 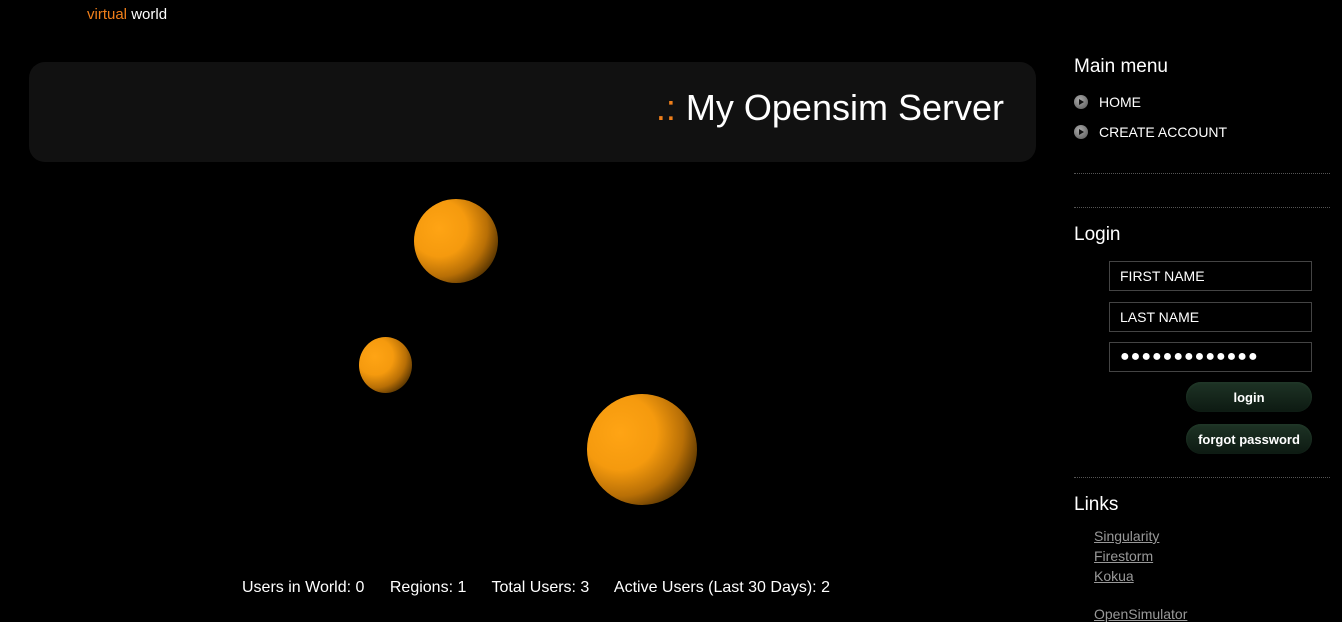 What do you see at coordinates (1097, 234) in the screenshot?
I see `login-heading: Login` at bounding box center [1097, 234].